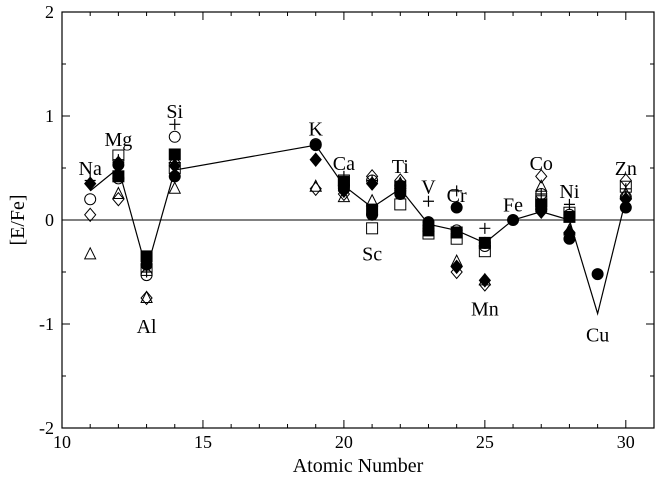 This screenshot has height=478, width=655. What do you see at coordinates (626, 169) in the screenshot?
I see `element-label: Zn` at bounding box center [626, 169].